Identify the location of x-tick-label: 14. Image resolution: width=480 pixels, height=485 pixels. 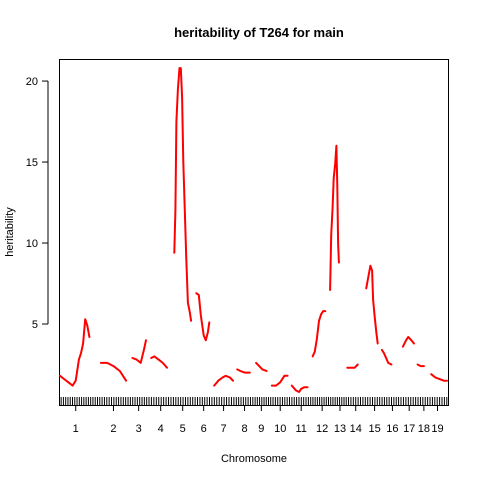
(356, 429).